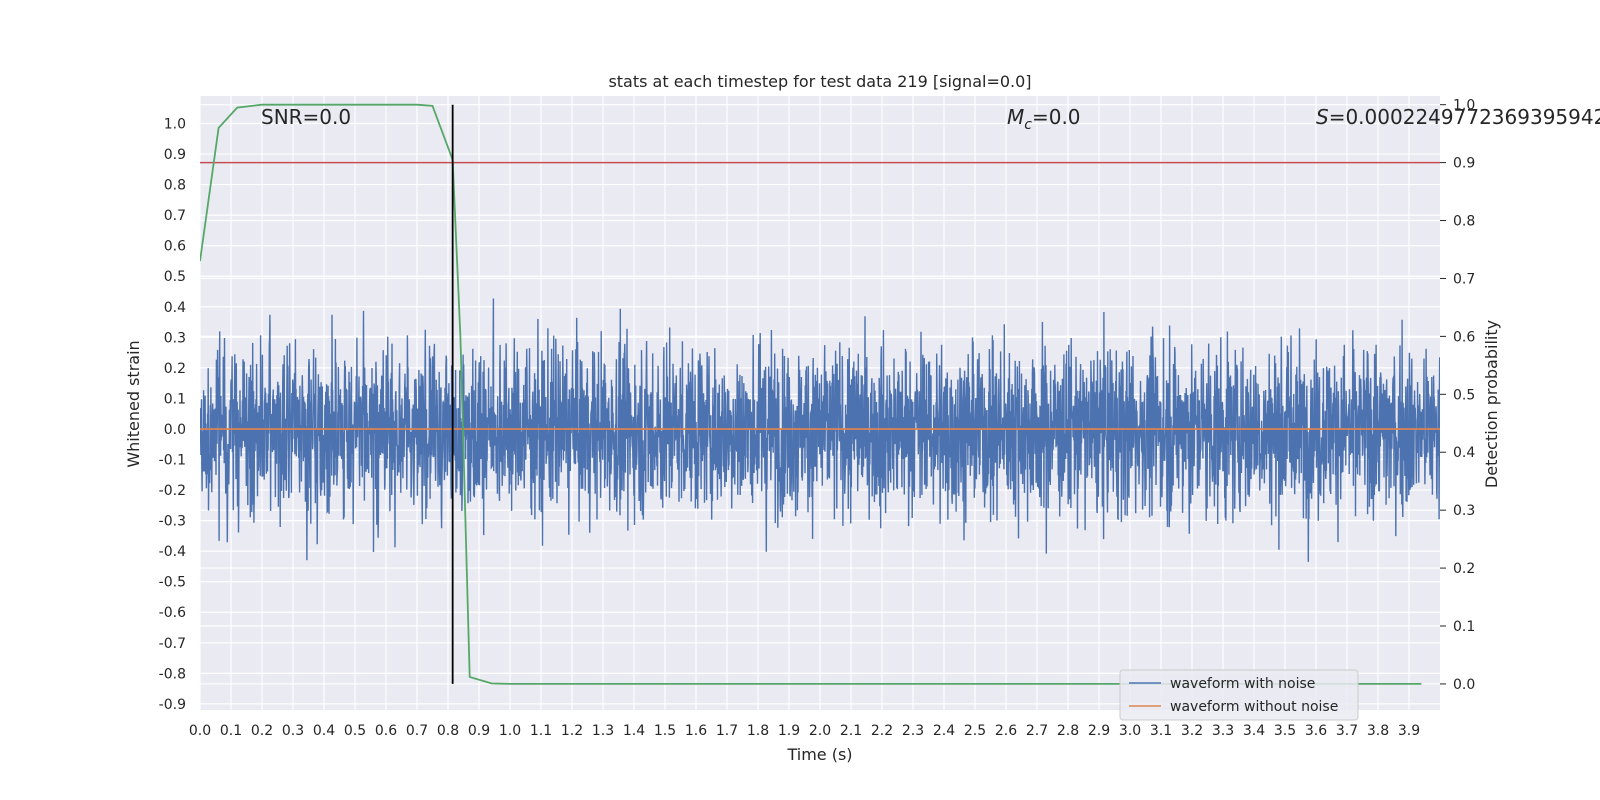 This screenshot has height=800, width=1600. What do you see at coordinates (1130, 731) in the screenshot?
I see `x-tick-label: 3.0` at bounding box center [1130, 731].